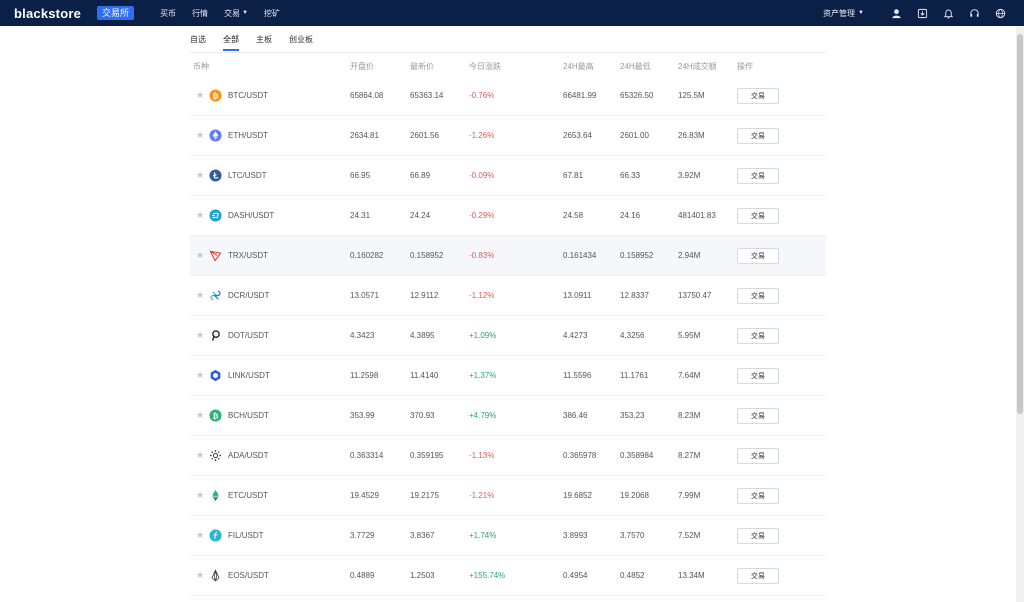  I want to click on header-change: 今日涨跌, so click(485, 66).